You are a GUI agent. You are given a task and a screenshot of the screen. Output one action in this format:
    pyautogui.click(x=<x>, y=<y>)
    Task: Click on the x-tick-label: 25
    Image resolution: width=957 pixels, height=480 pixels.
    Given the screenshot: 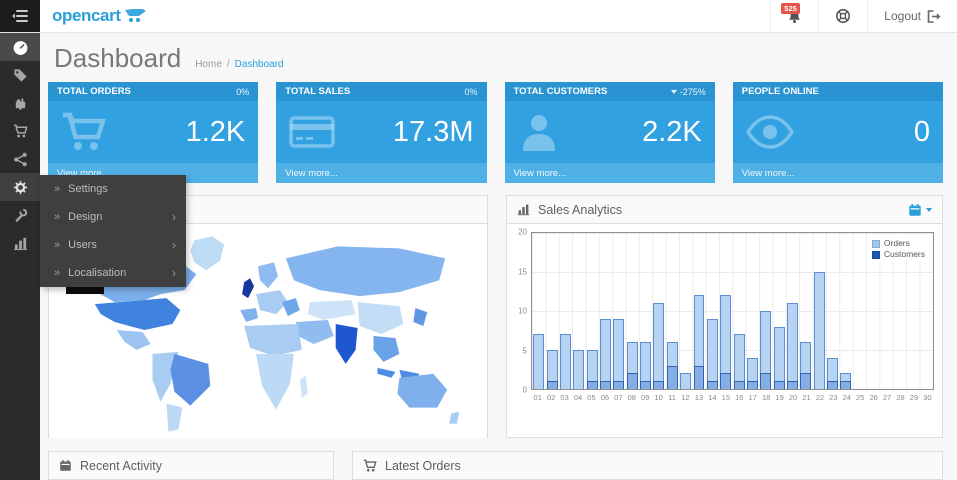 What is the action you would take?
    pyautogui.click(x=860, y=397)
    